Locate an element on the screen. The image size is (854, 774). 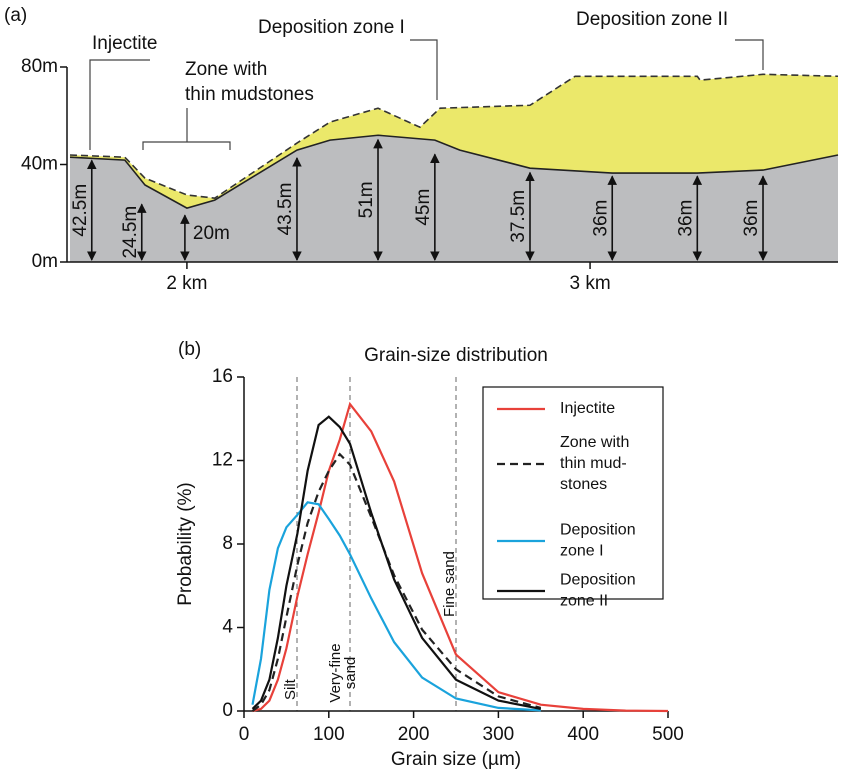
legend-label: stones is located at coordinates (583, 484).